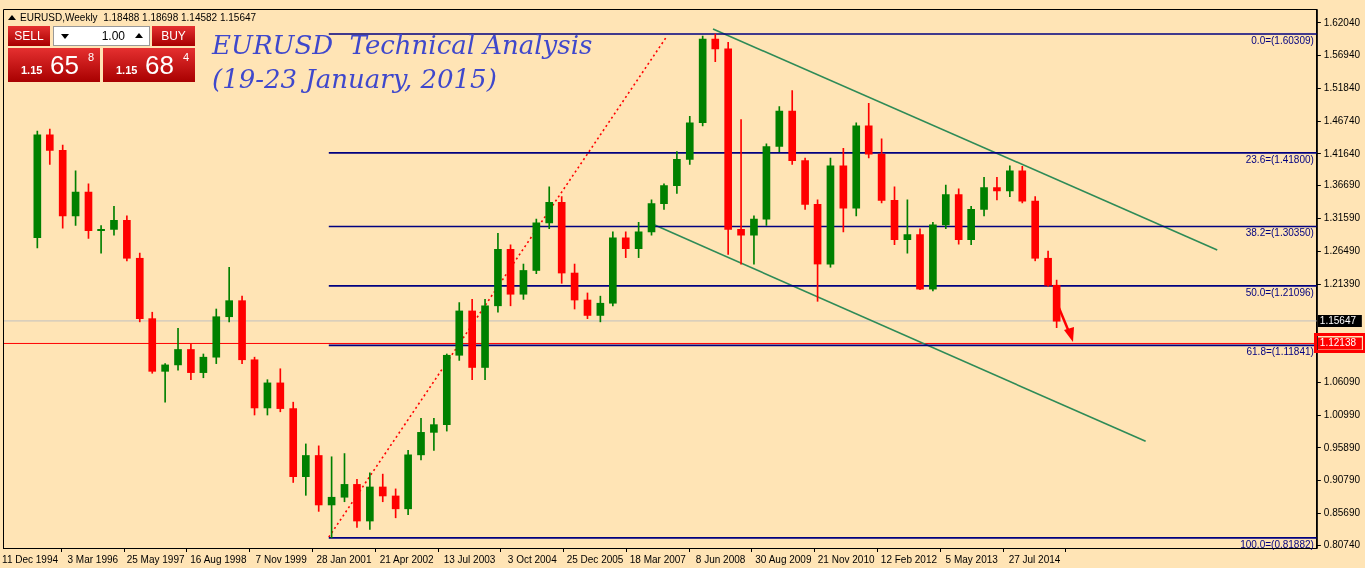  Describe the element at coordinates (281, 559) in the screenshot. I see `x-tick-label: 7 Nov 1999` at that location.